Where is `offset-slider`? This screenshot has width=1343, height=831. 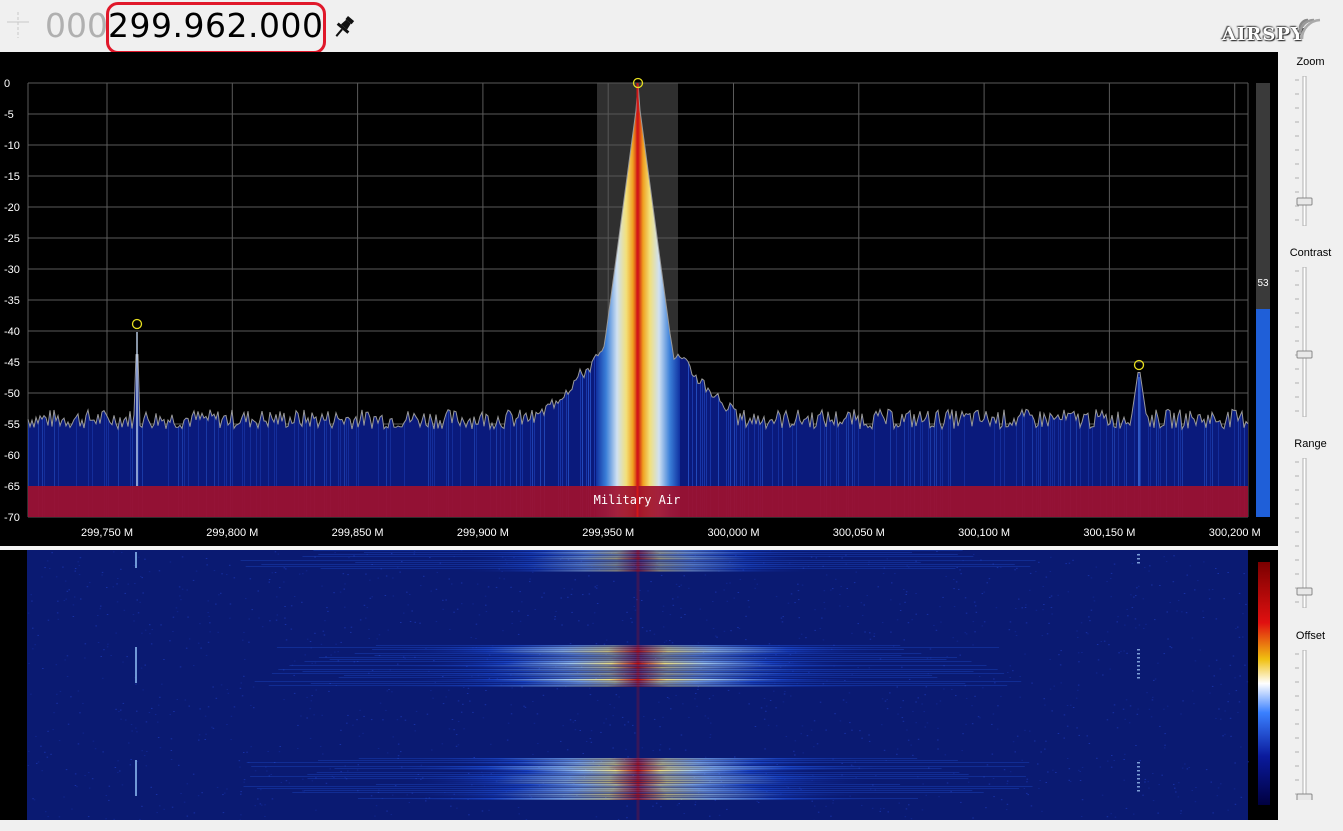
offset-slider is located at coordinates (1304, 725).